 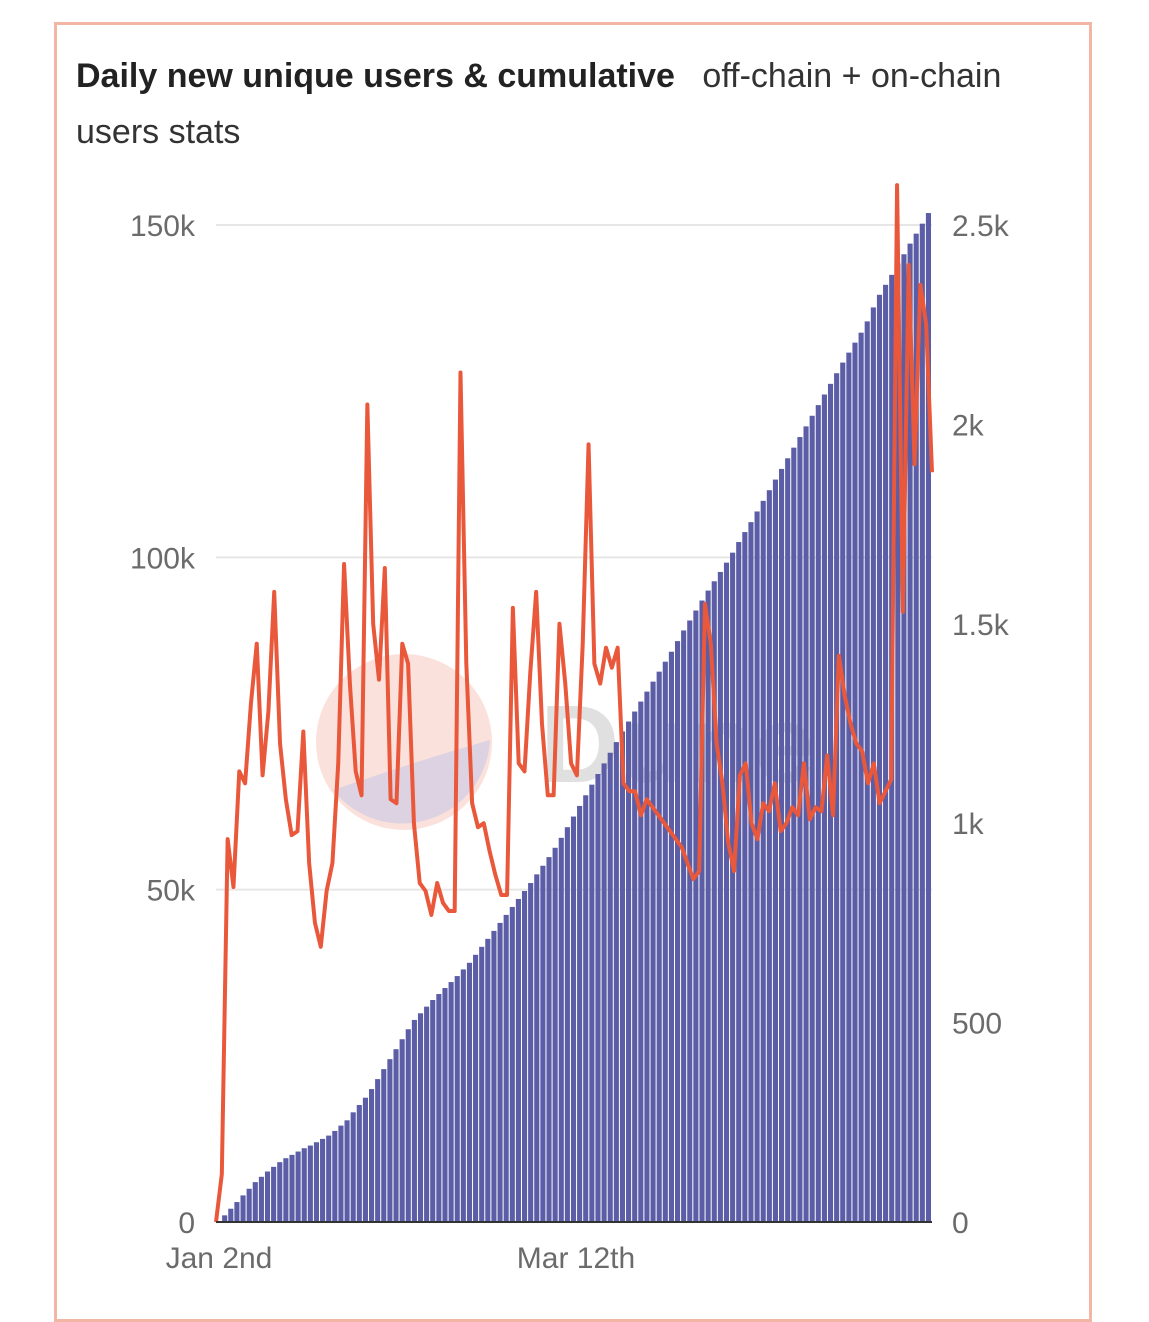 What do you see at coordinates (171, 891) in the screenshot?
I see `left-axis-tick-label: 50k` at bounding box center [171, 891].